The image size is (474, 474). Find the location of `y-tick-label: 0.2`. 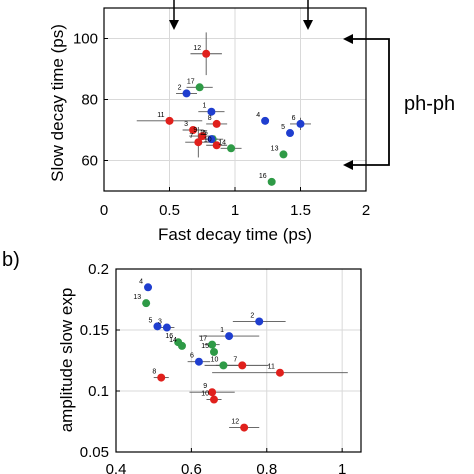

y-tick-label: 0.2 is located at coordinates (98, 269).